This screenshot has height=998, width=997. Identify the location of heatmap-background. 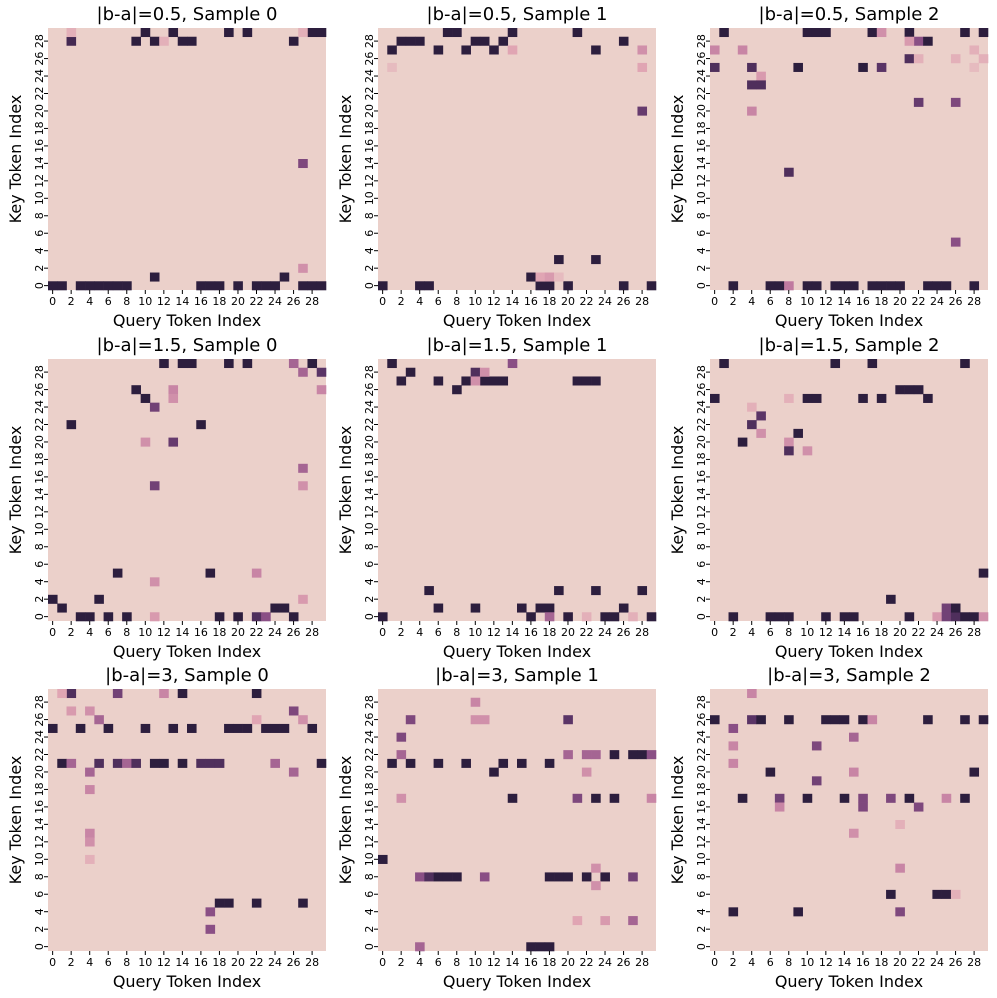
(849, 820).